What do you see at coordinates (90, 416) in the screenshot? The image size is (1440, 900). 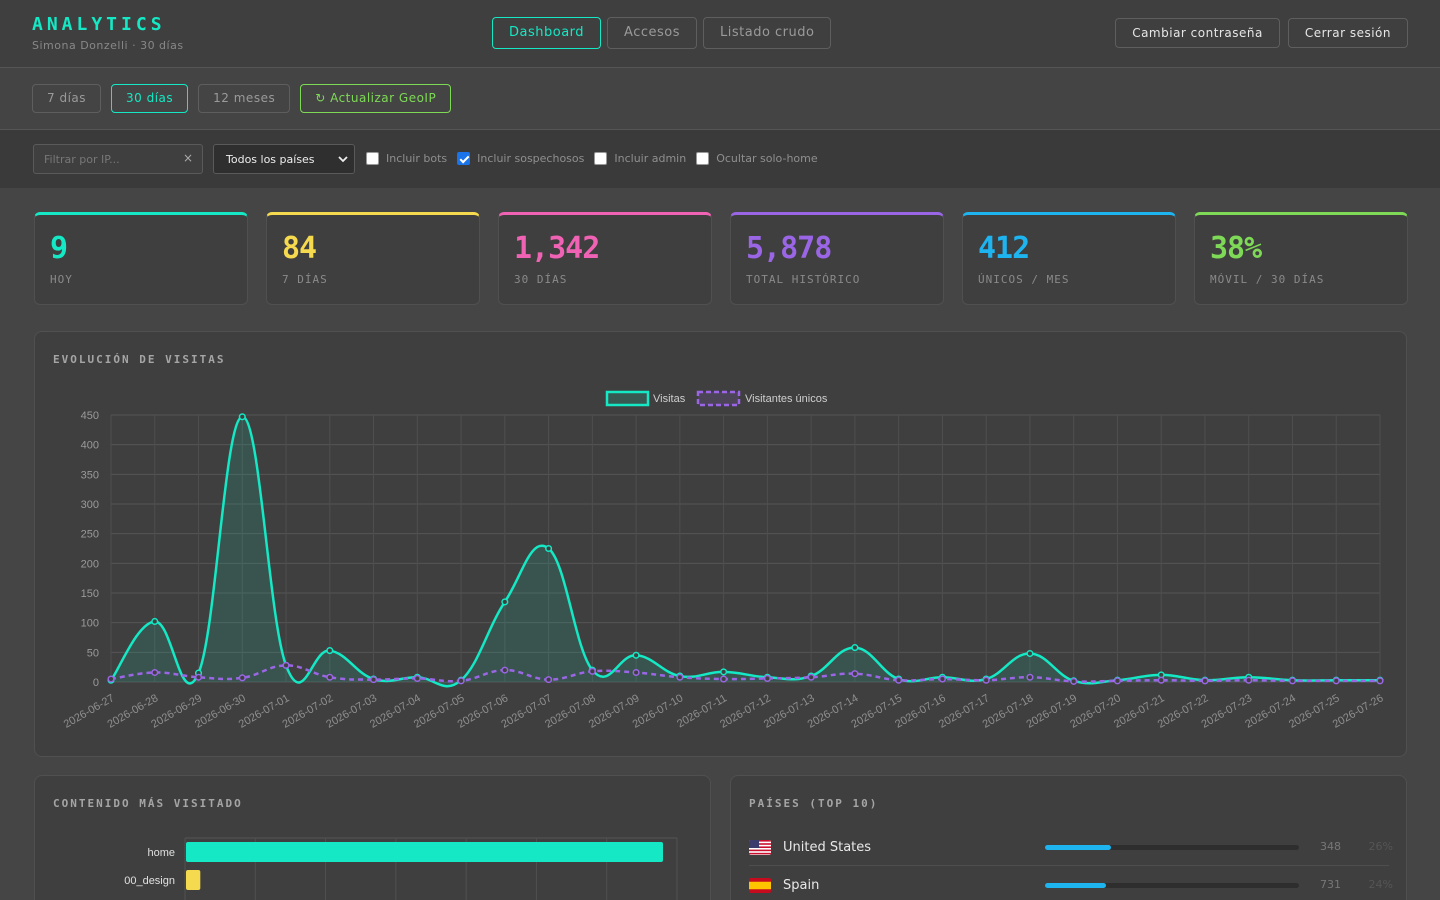 I see `y-tick-label: 450` at bounding box center [90, 416].